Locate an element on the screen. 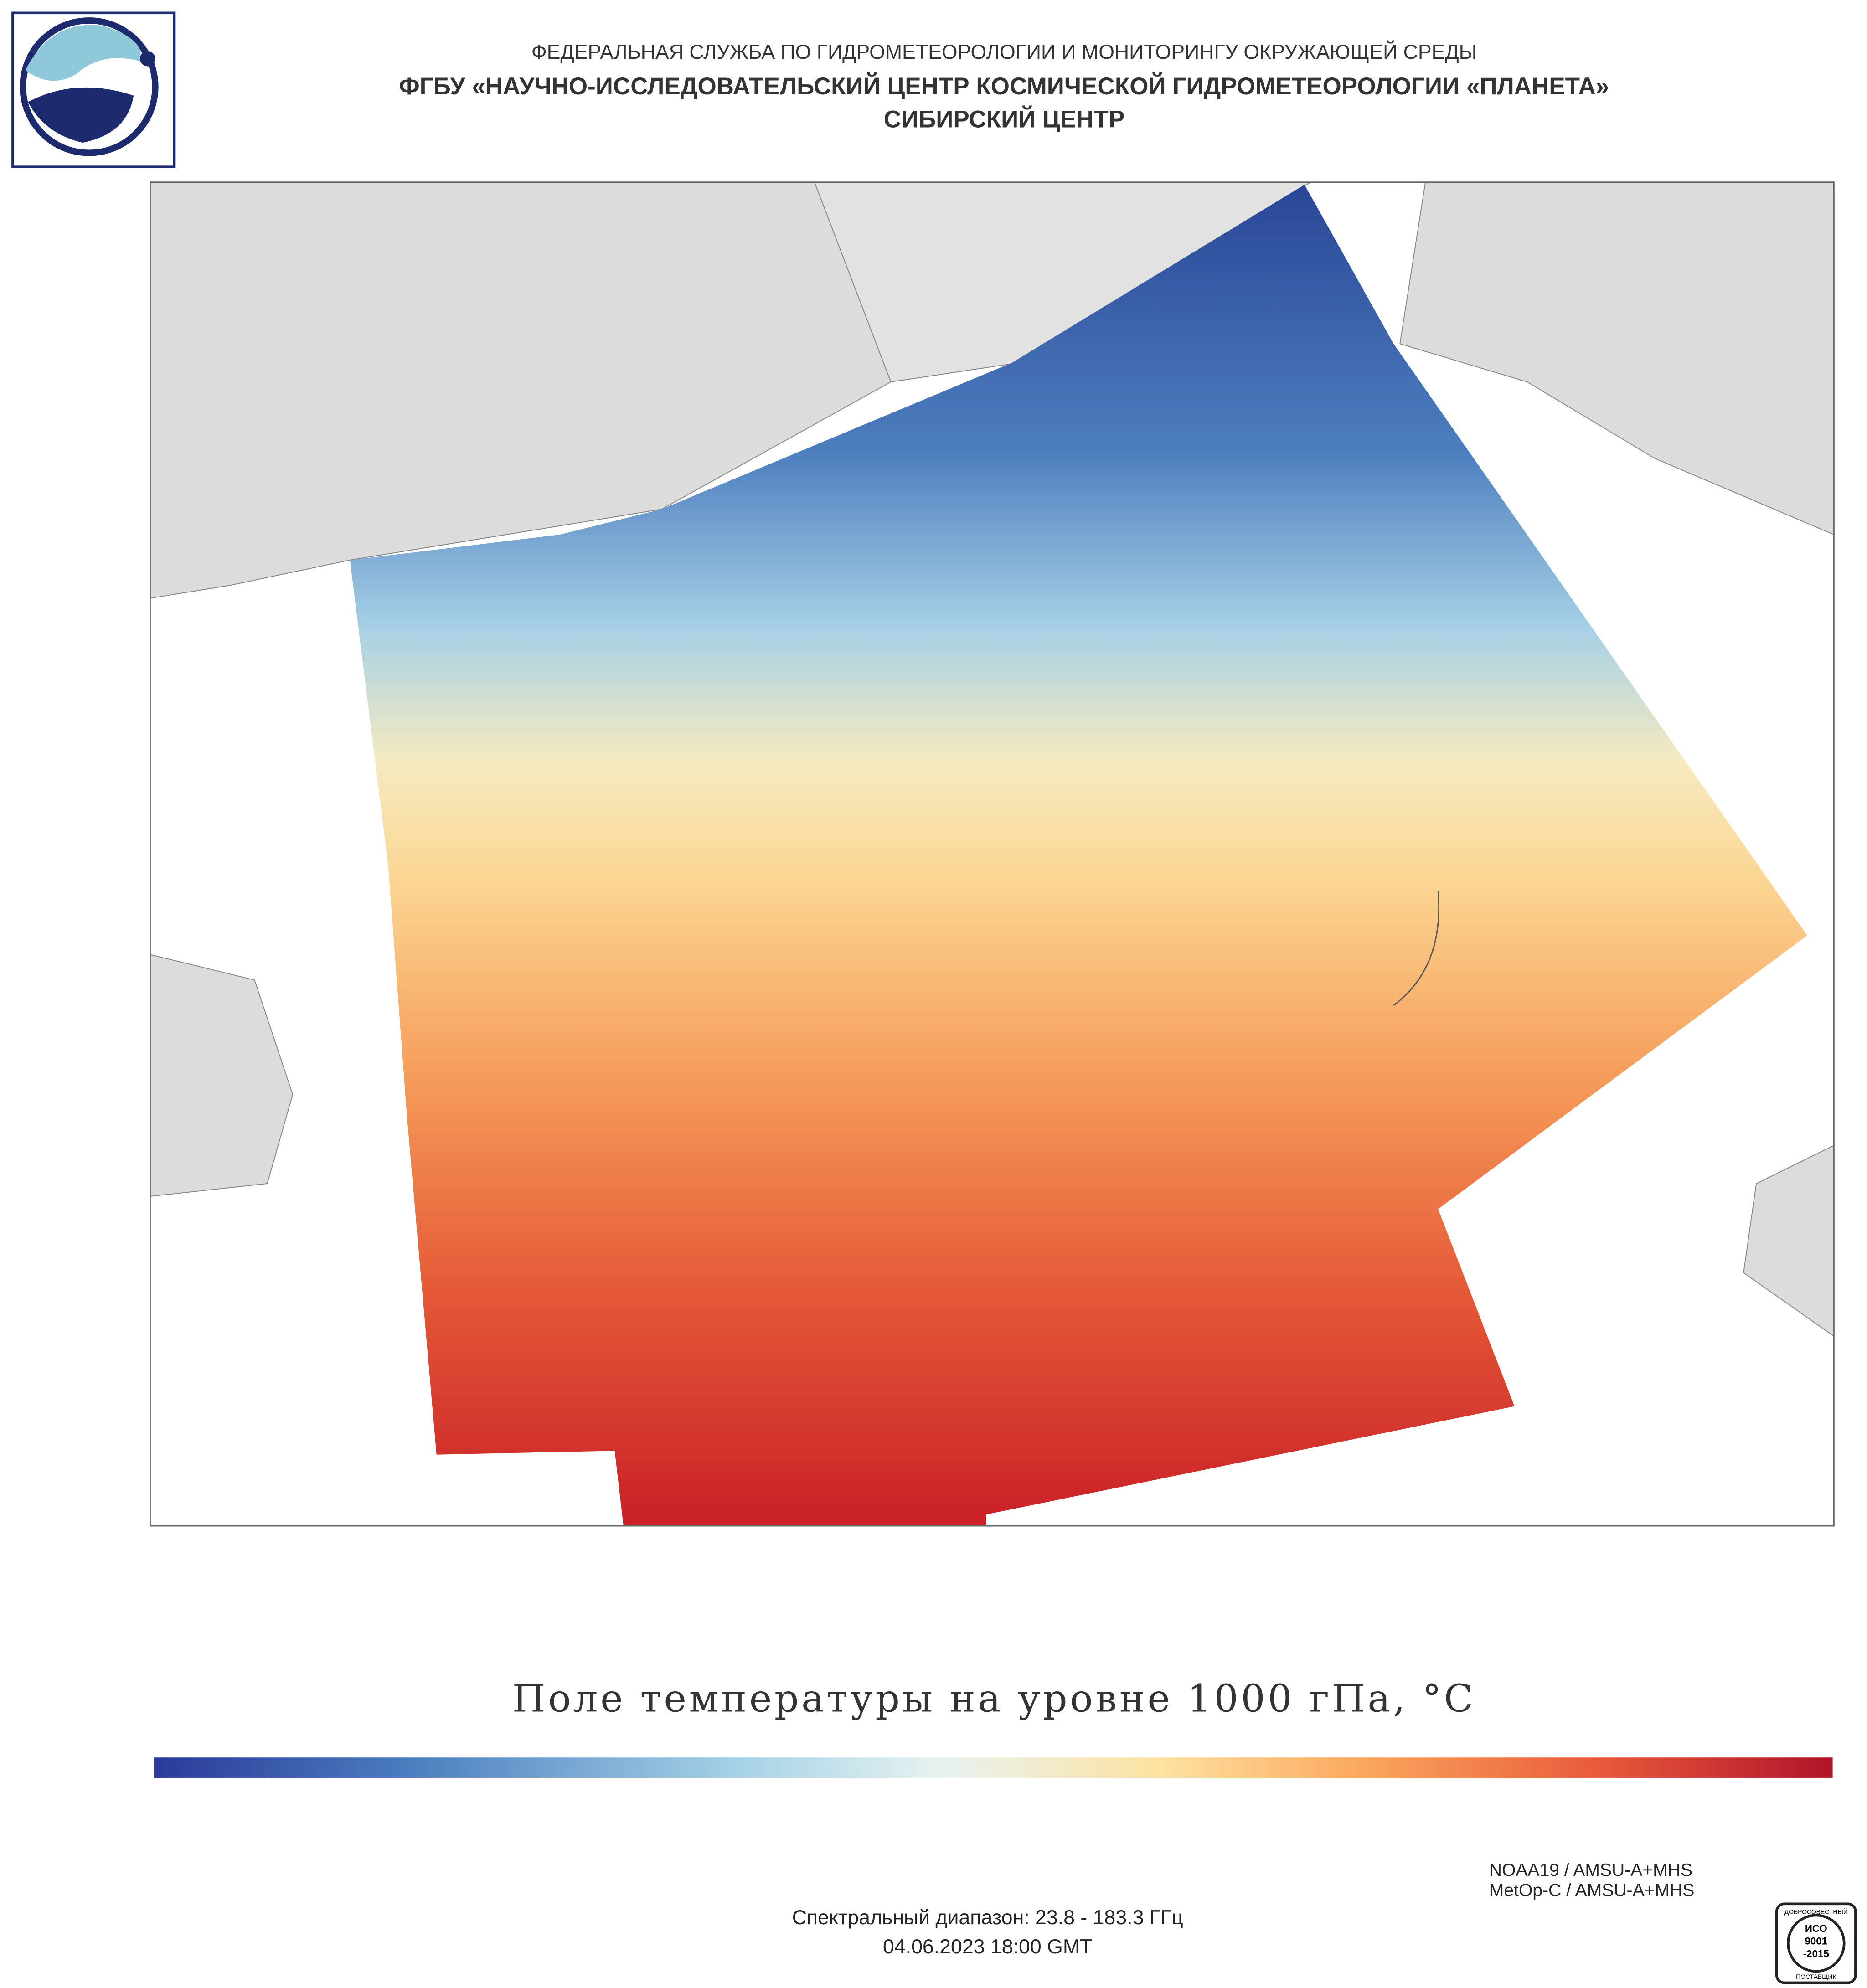 This screenshot has width=1867, height=1988. satellite: NOAA19 / AMSU-A+MHS is located at coordinates (1590, 1870).